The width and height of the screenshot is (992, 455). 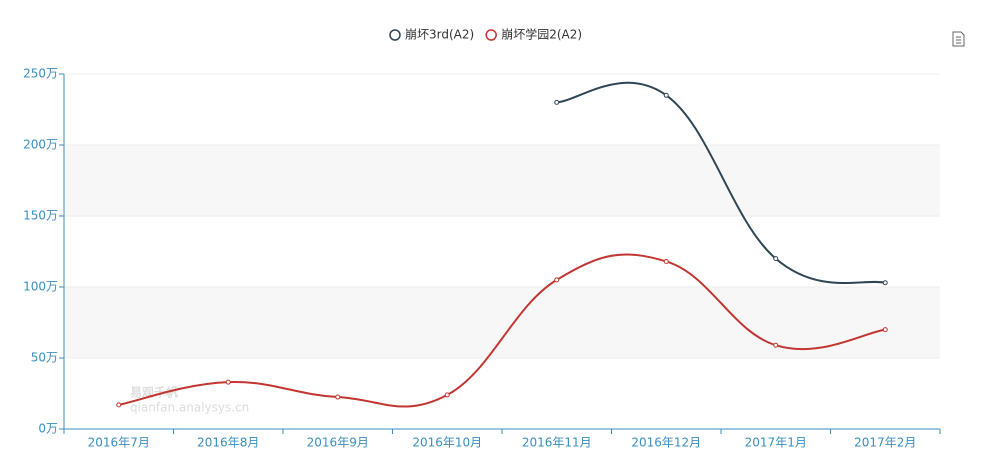 I want to click on y-tick-label: 50万, so click(x=44, y=358).